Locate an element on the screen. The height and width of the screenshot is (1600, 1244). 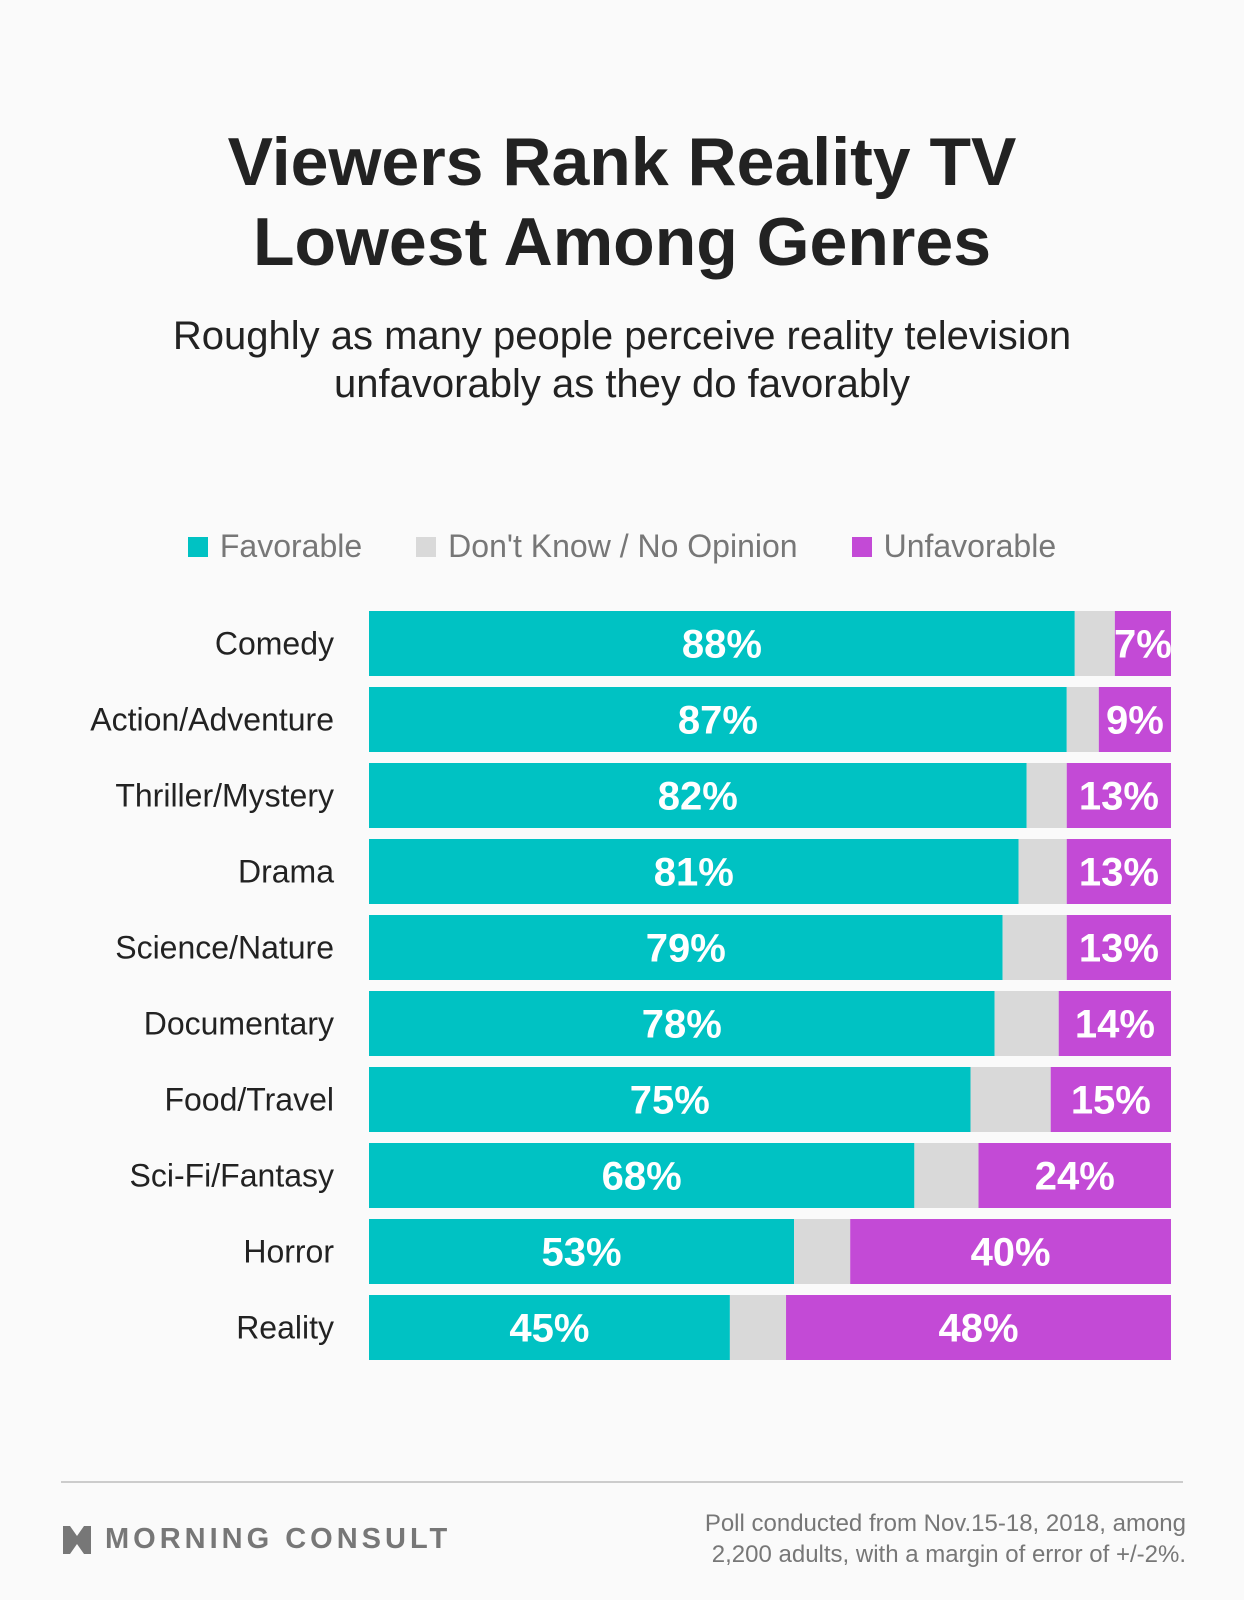
legend-label: Don't Know / No Opinion is located at coordinates (623, 546).